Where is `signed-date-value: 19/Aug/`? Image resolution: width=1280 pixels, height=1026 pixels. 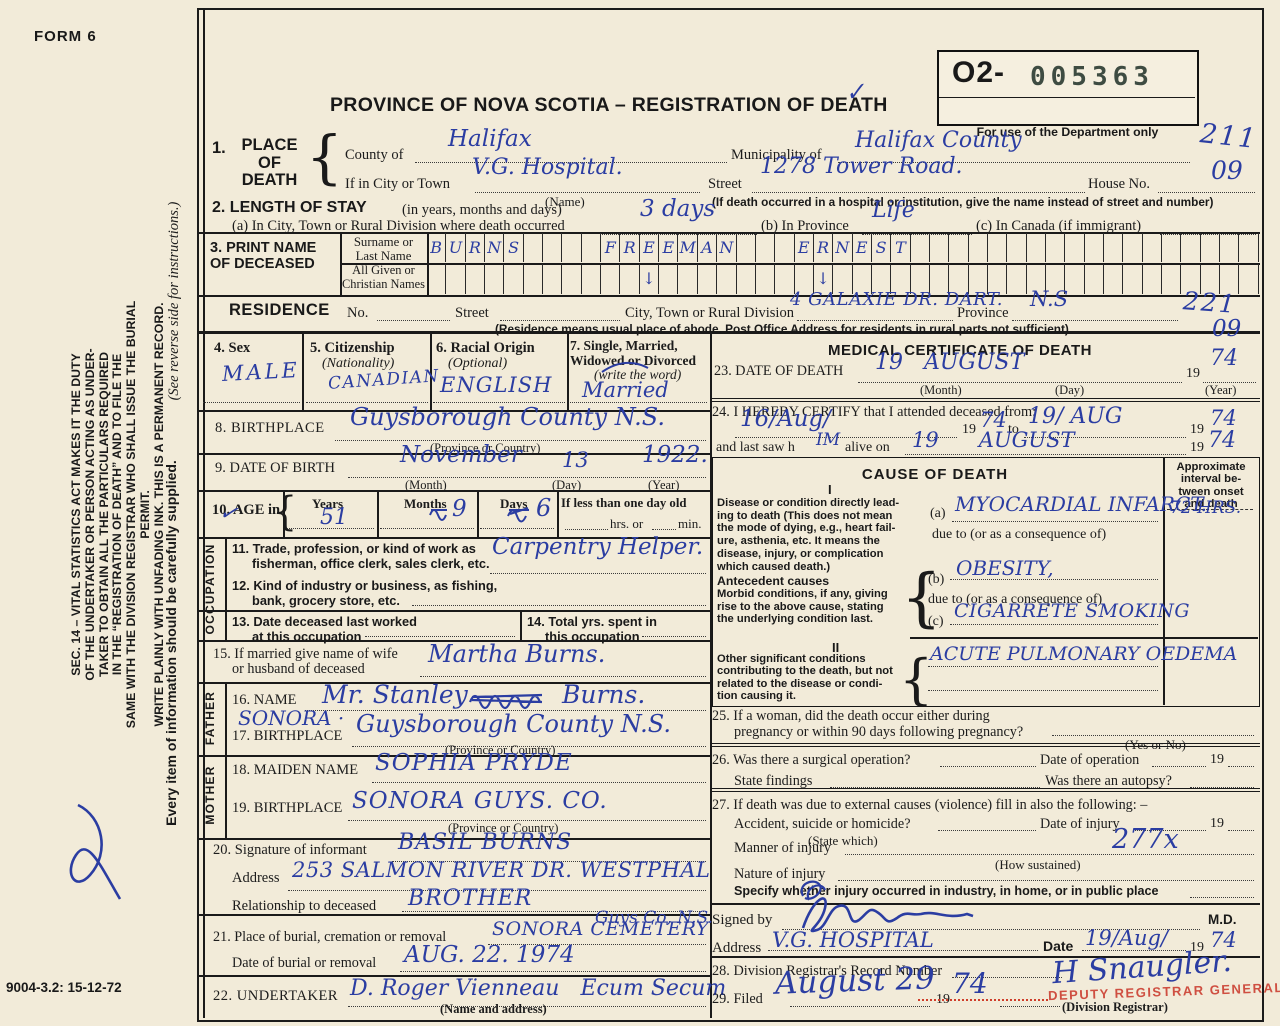
signed-date-value: 19/Aug/ is located at coordinates (1127, 938).